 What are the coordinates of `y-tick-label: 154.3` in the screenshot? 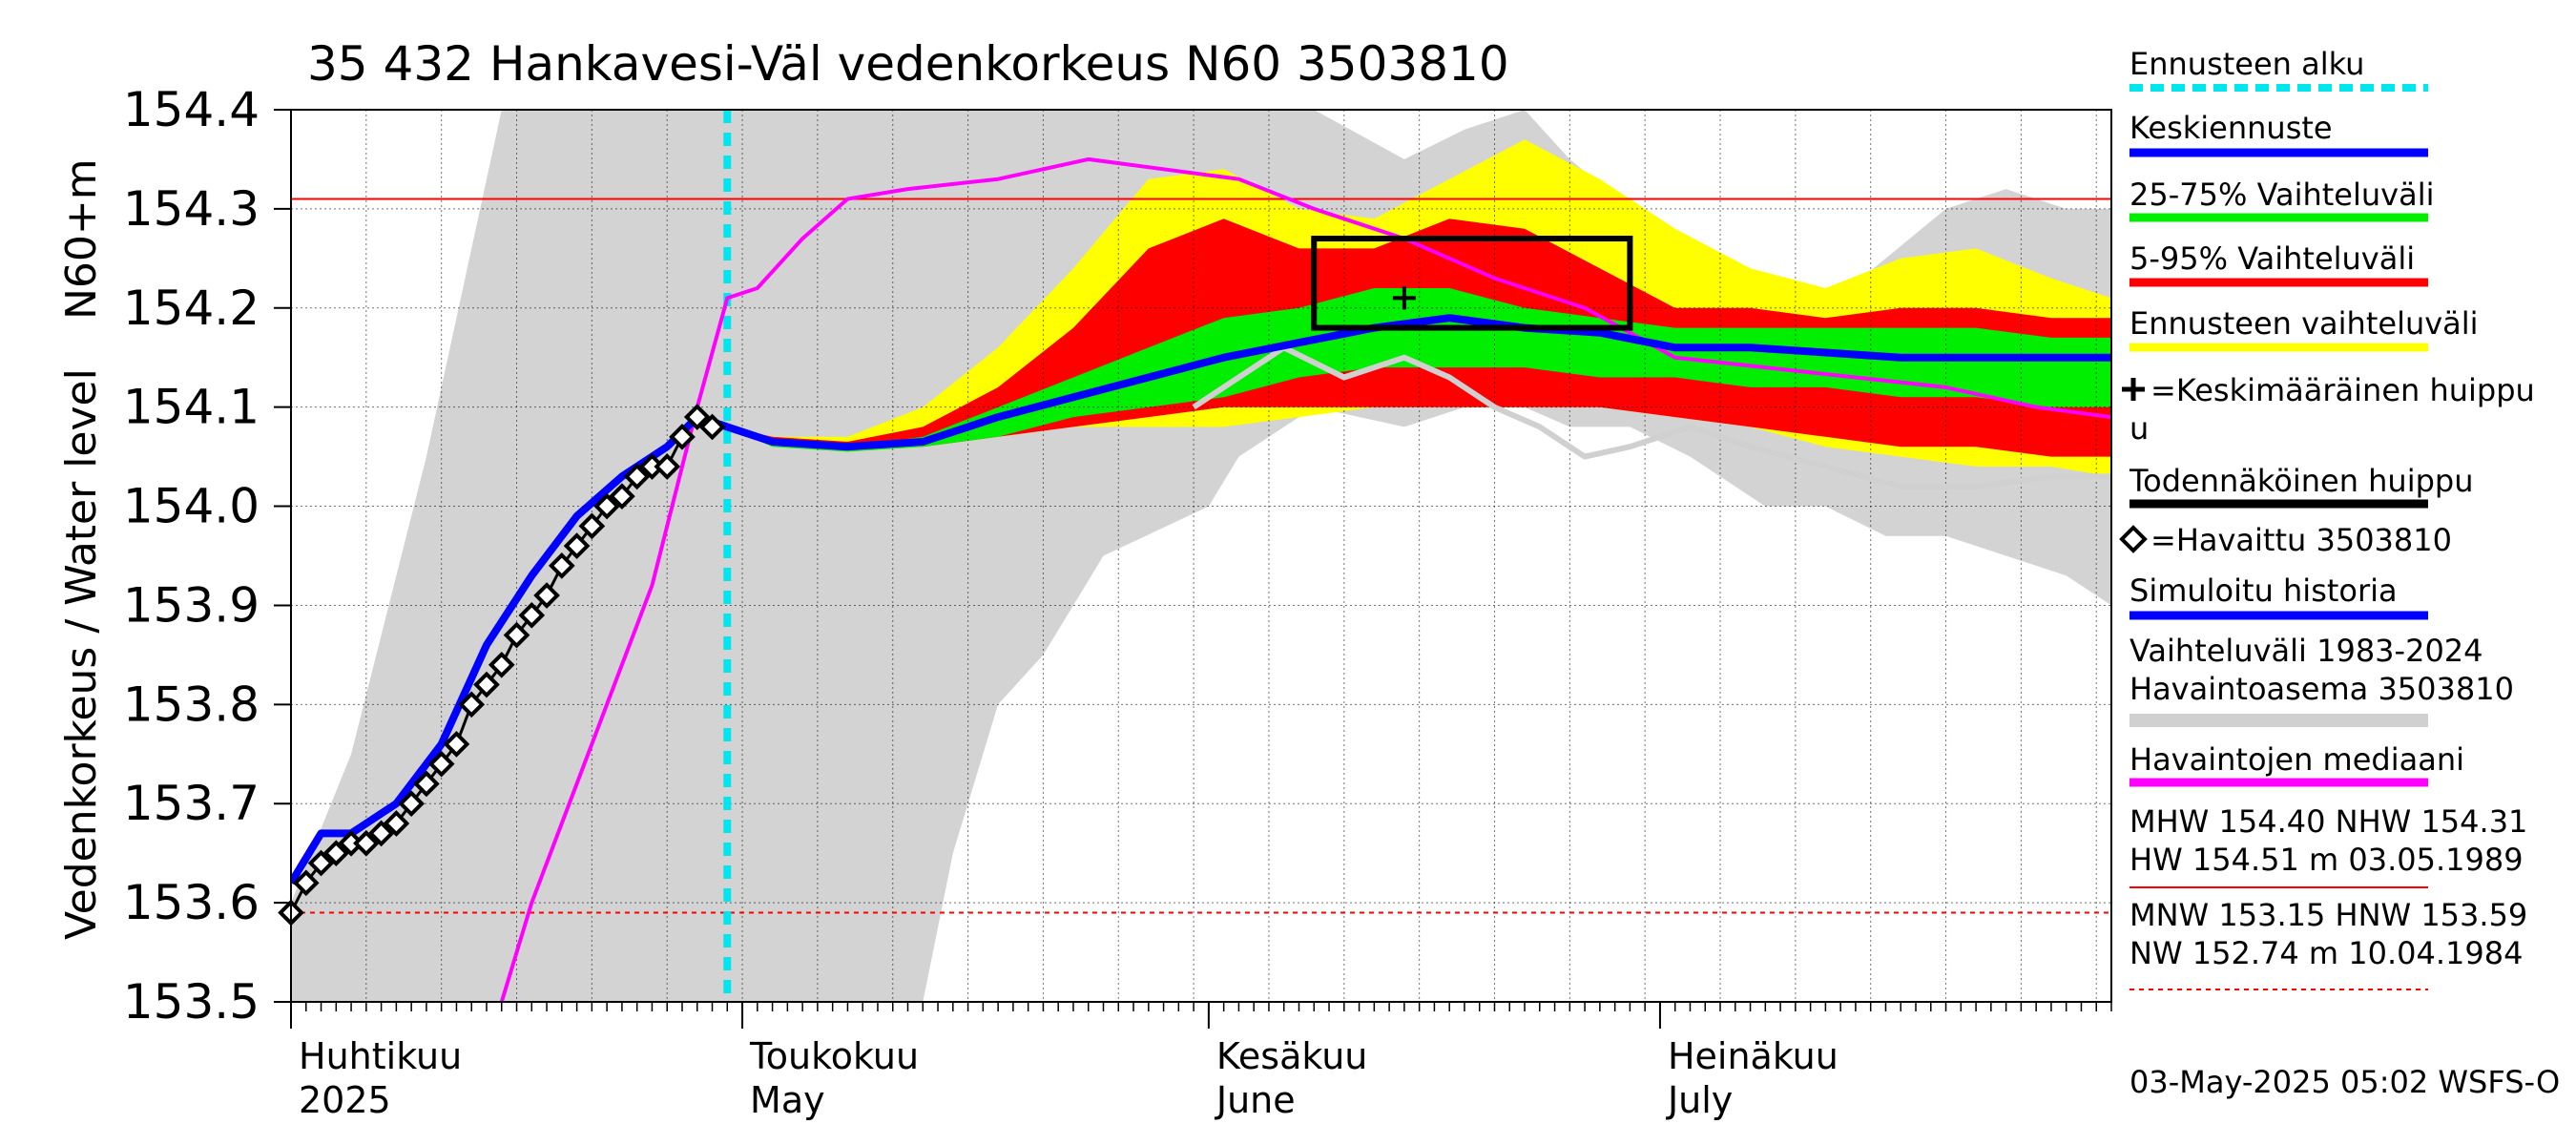 It's located at (191, 209).